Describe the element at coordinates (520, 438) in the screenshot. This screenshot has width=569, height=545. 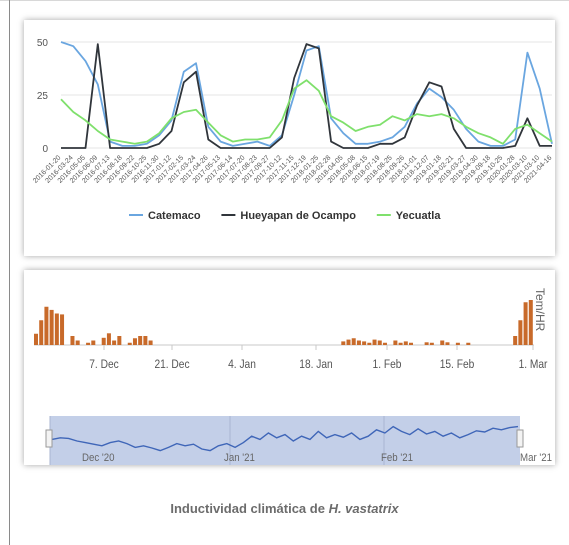
I see `navigator-handle-right` at that location.